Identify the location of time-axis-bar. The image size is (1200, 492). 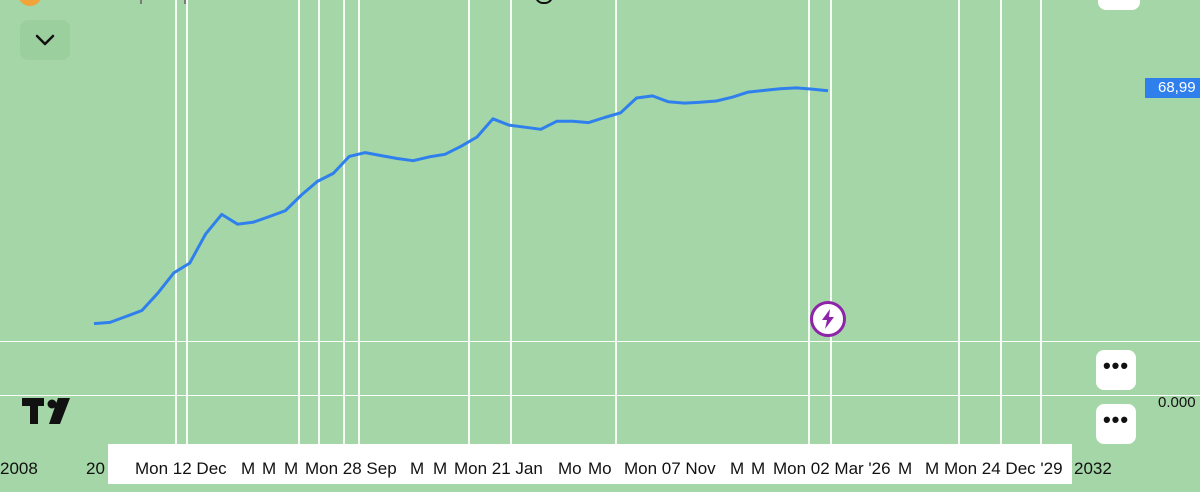
(590, 464).